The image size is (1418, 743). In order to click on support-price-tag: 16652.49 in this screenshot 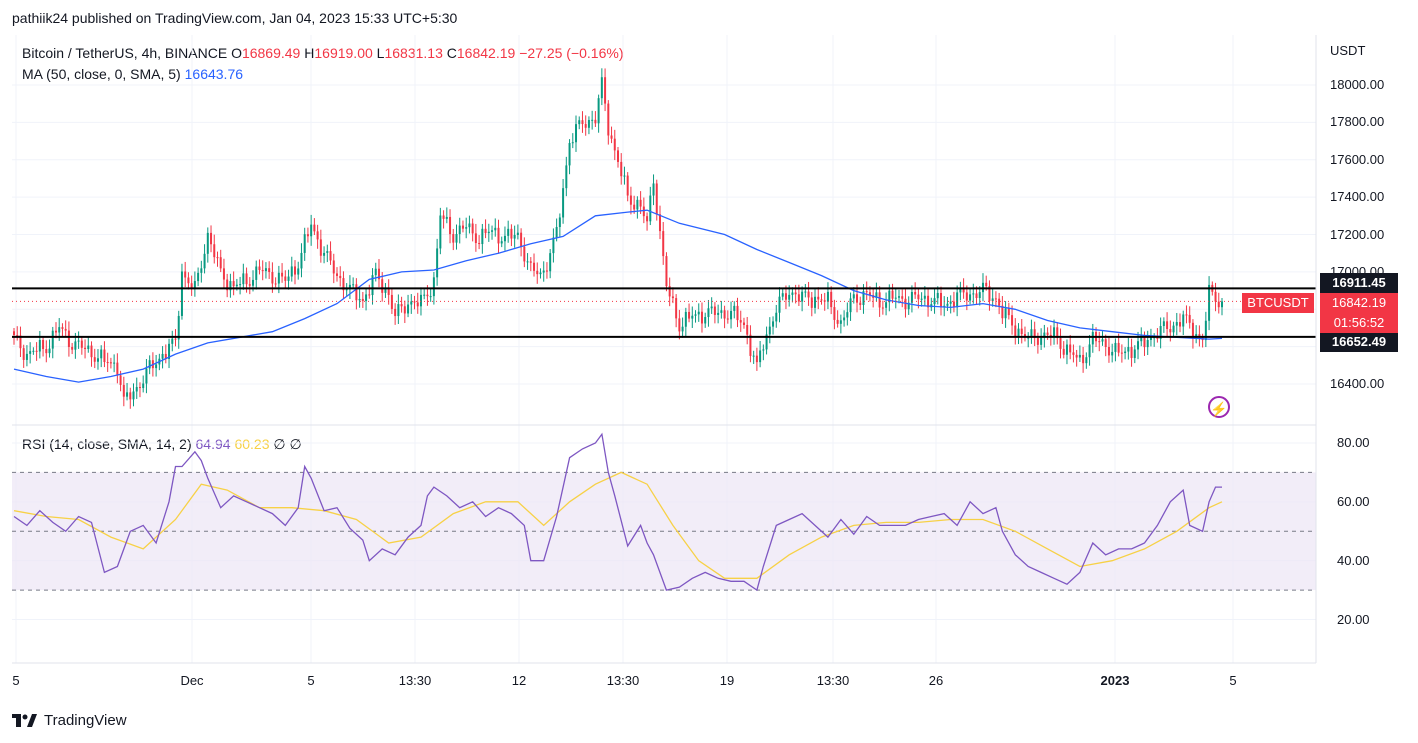, I will do `click(1359, 342)`.